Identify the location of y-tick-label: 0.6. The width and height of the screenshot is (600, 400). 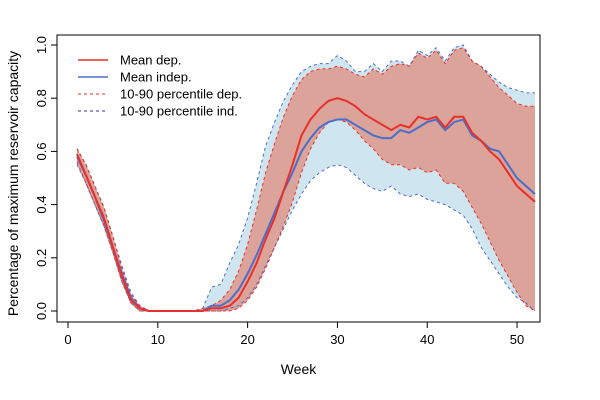
(41, 151).